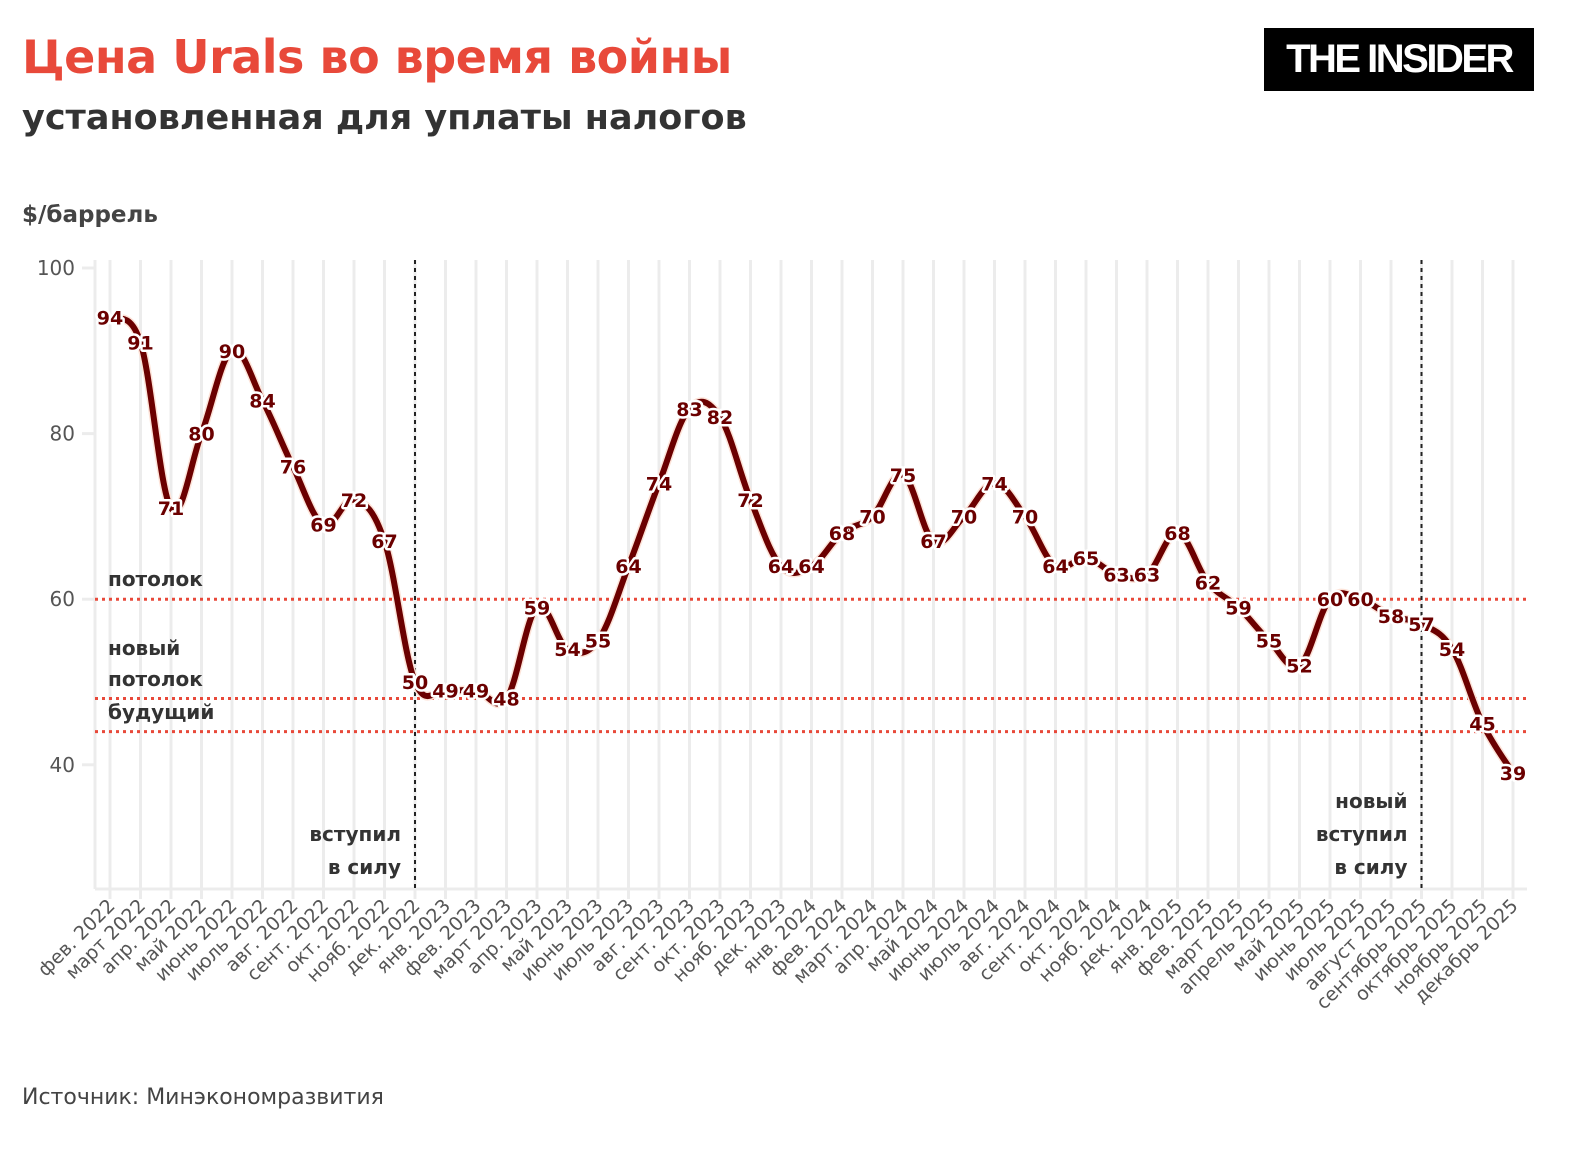 The width and height of the screenshot is (1588, 1150). What do you see at coordinates (1299, 666) in the screenshot?
I see `data-label: 52` at bounding box center [1299, 666].